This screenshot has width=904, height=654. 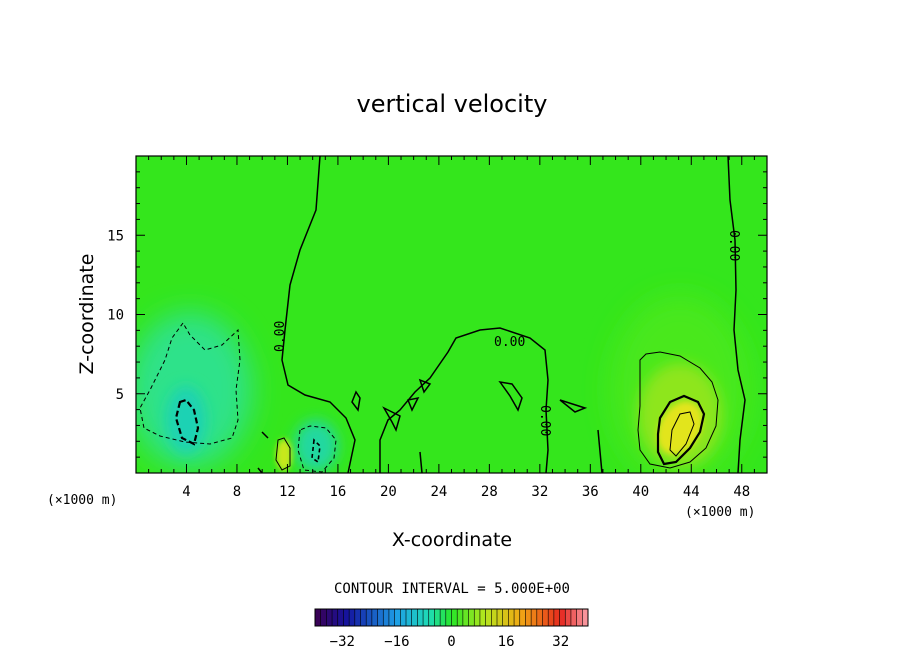 What do you see at coordinates (506, 642) in the screenshot?
I see `colorbar-tick-label: 16` at bounding box center [506, 642].